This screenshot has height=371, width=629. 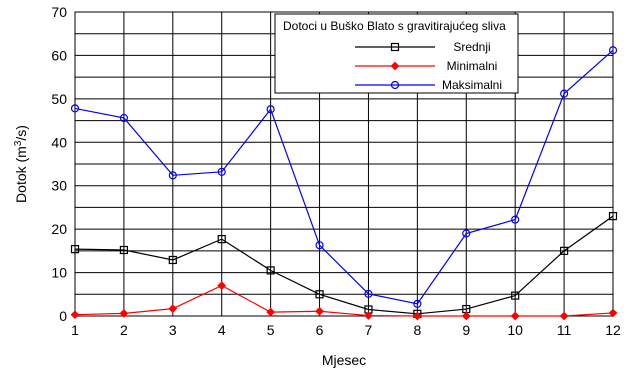 I want to click on legend-item: Maksimalni, so click(x=428, y=85).